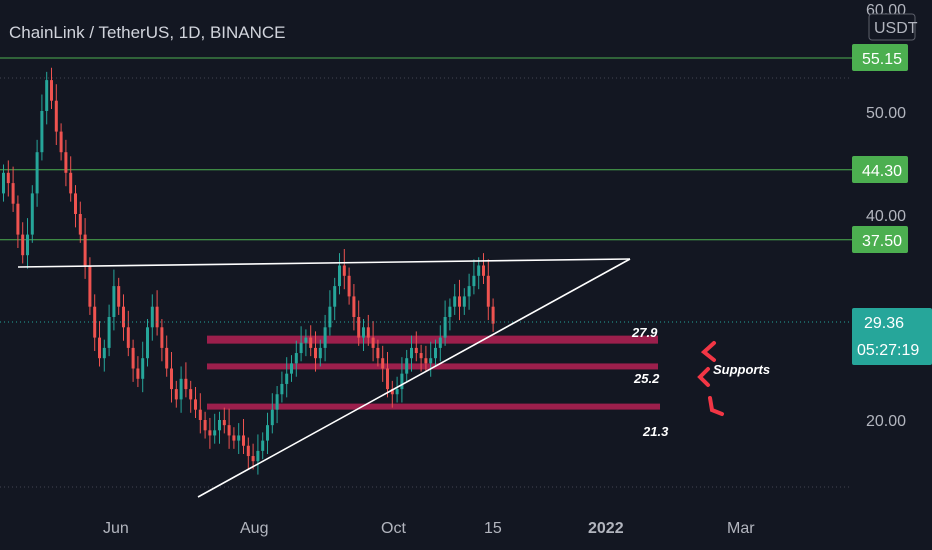  I want to click on currency-badge, so click(892, 27).